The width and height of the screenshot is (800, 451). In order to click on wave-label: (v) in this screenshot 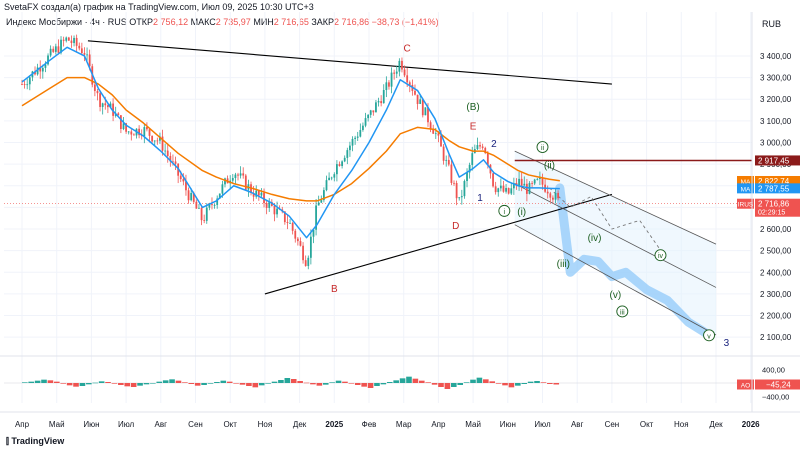, I will do `click(616, 295)`.